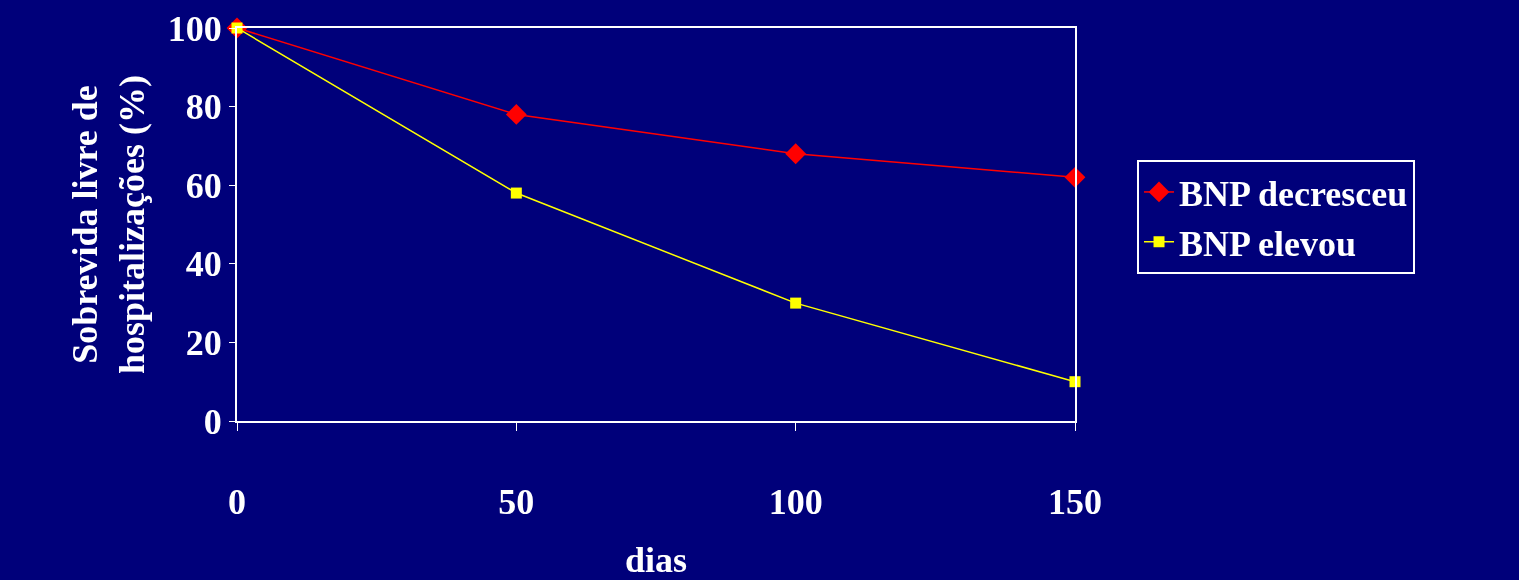 The height and width of the screenshot is (580, 1519). I want to click on x-tick-label: 100, so click(795, 502).